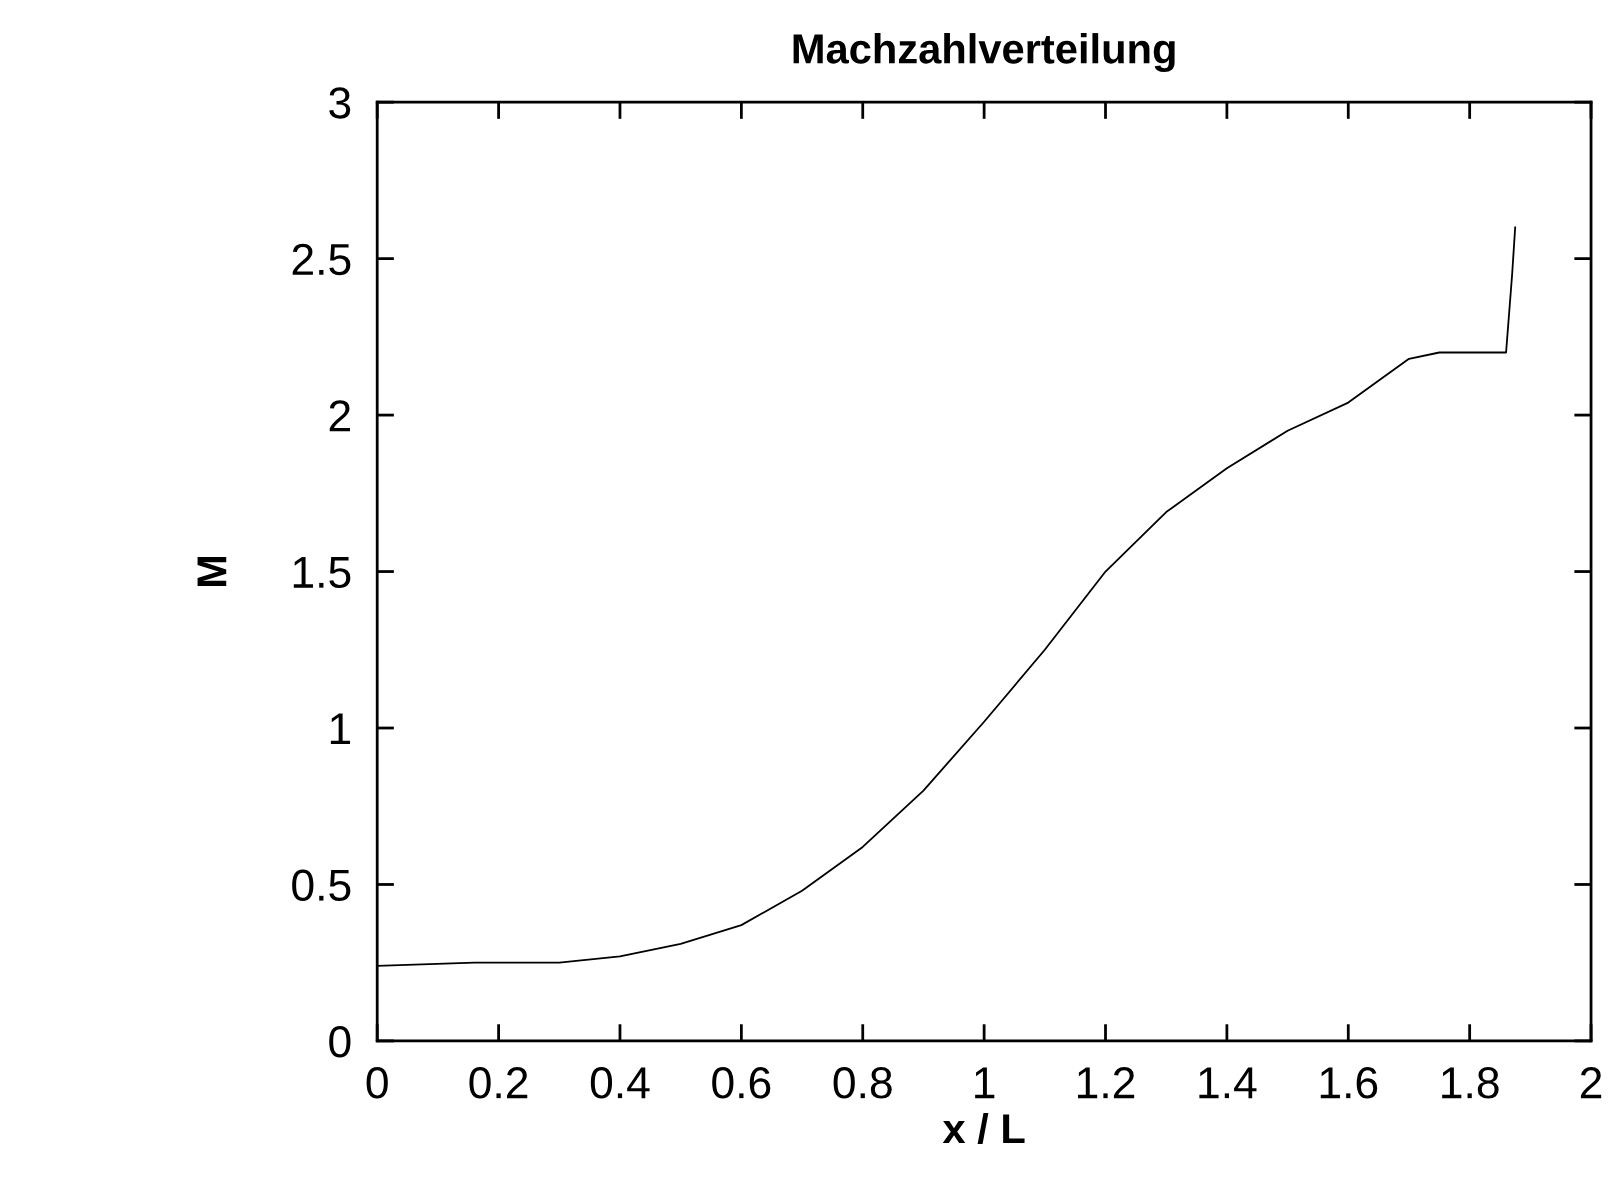 The height and width of the screenshot is (1202, 1612). Describe the element at coordinates (321, 885) in the screenshot. I see `y-tick-label: 0.5` at that location.